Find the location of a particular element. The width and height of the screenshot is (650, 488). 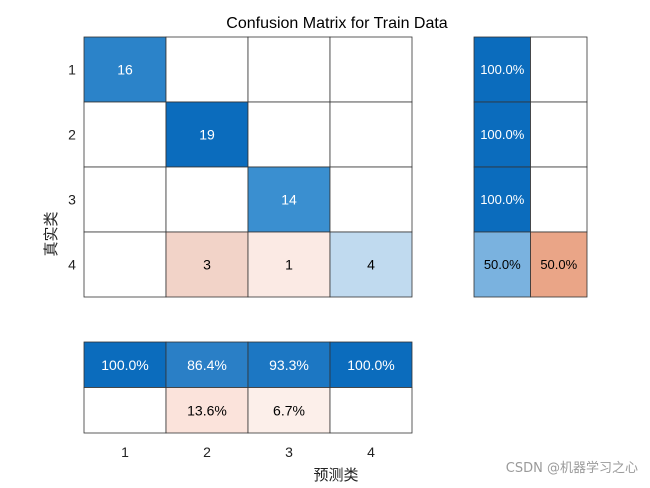

matrix-cell-value: 14 is located at coordinates (289, 200).